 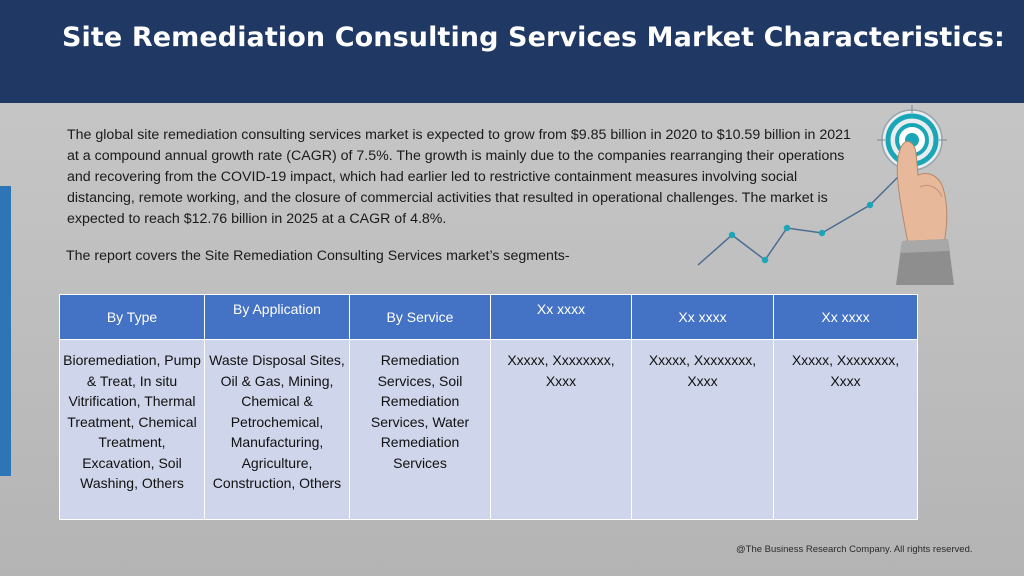 What do you see at coordinates (277, 317) in the screenshot?
I see `header-by-application: By Application` at bounding box center [277, 317].